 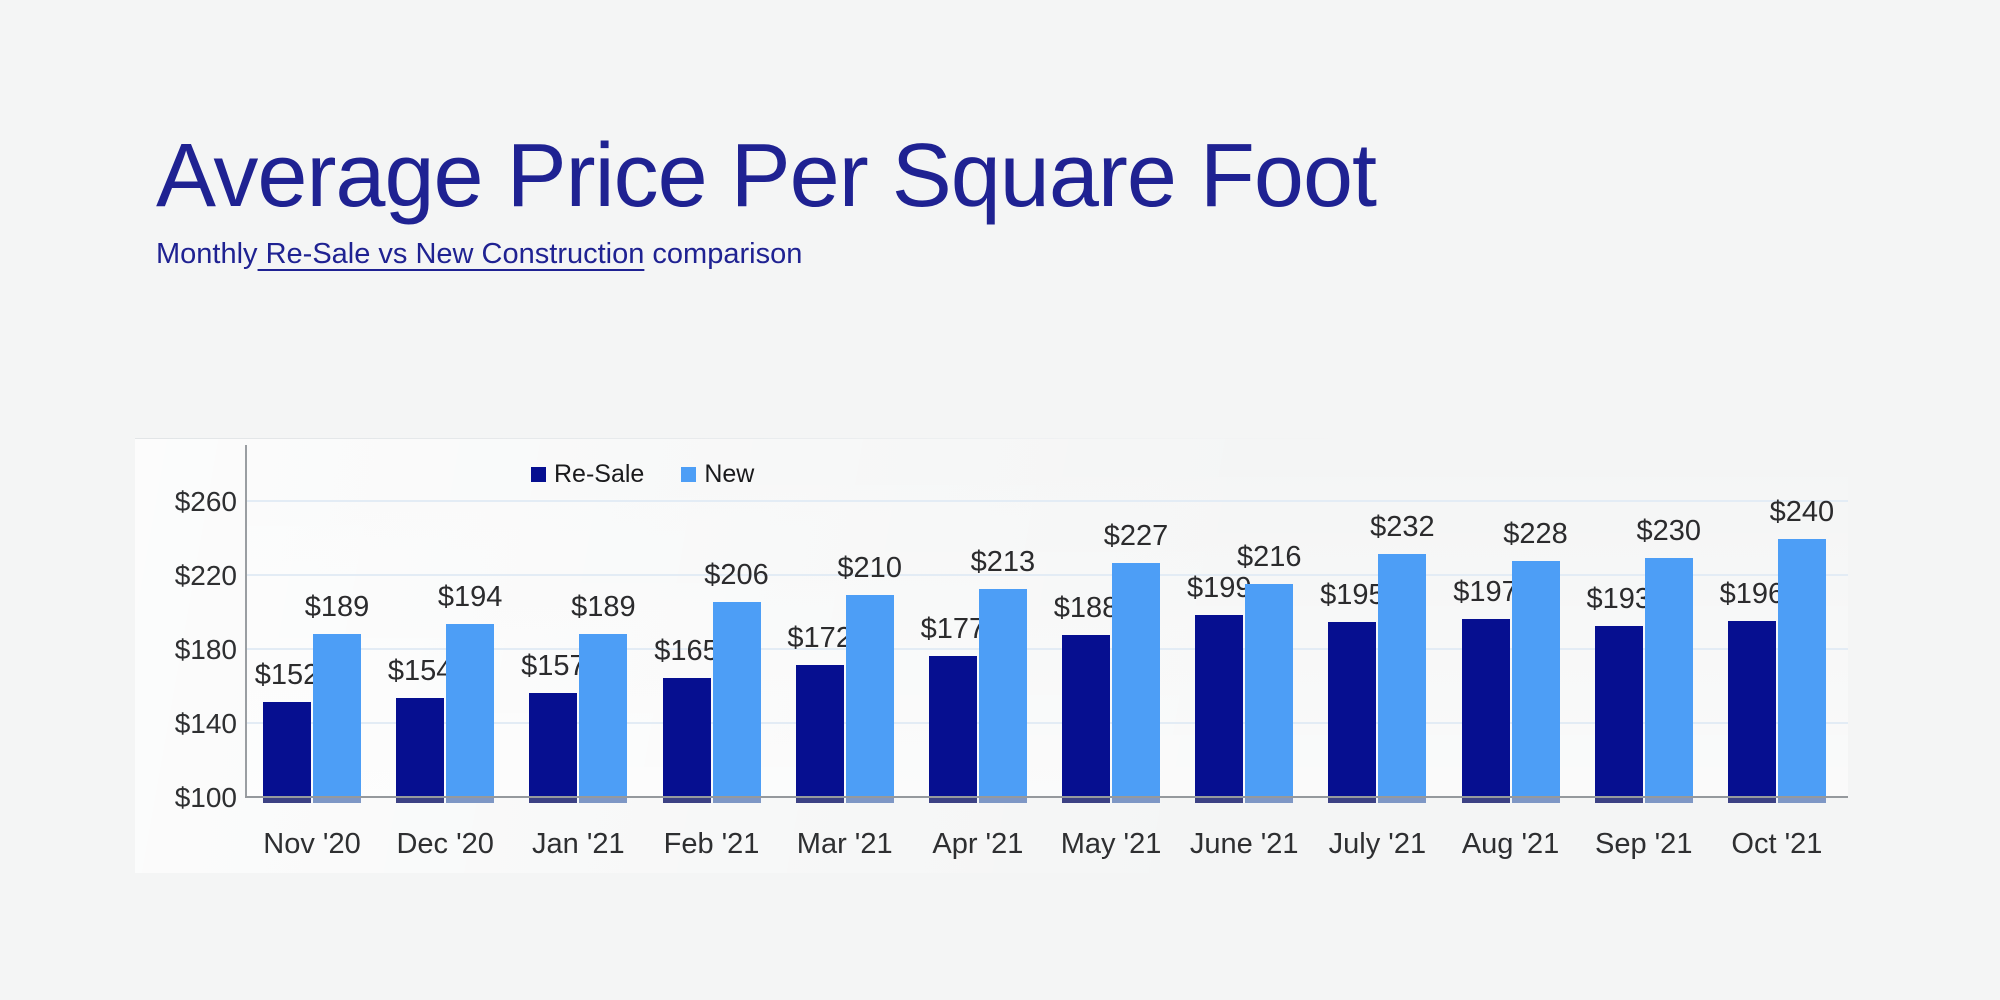 I want to click on subtitle-suffix: comparison, so click(x=723, y=254).